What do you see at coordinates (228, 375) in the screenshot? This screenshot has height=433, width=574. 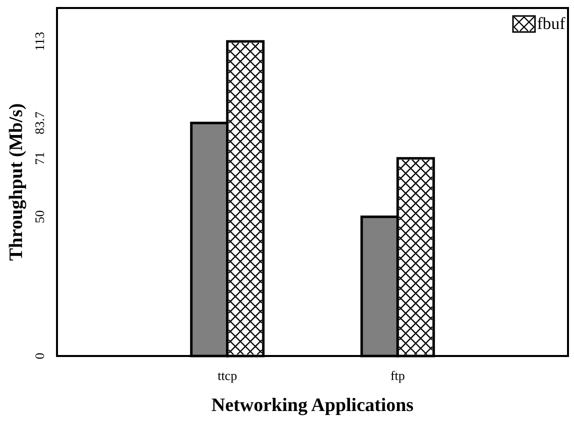 I see `x-tick-label: ttcp` at bounding box center [228, 375].